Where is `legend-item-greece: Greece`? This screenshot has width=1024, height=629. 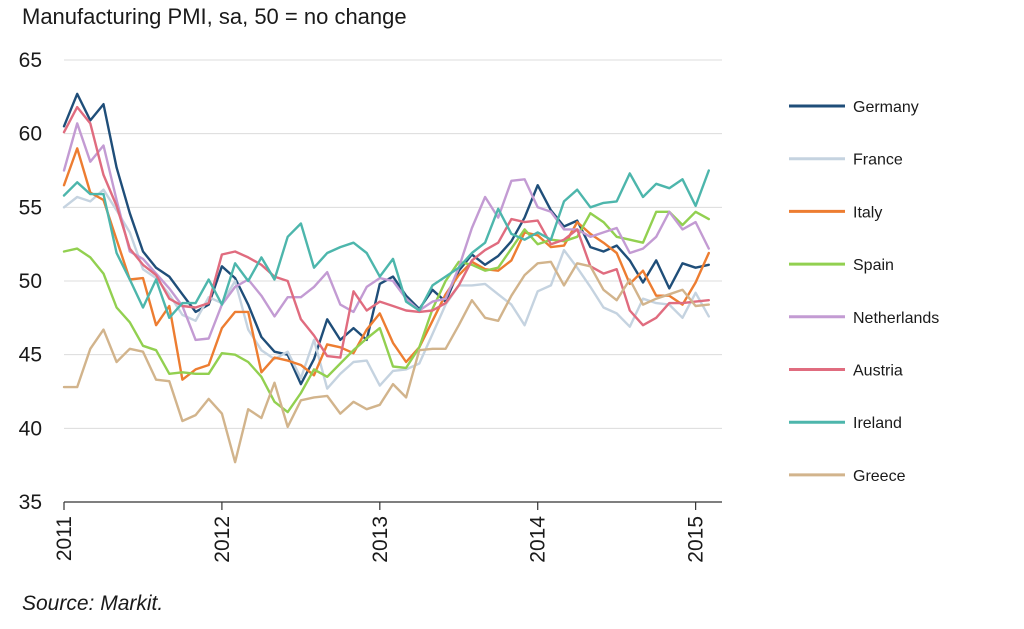
legend-item-greece: Greece is located at coordinates (847, 476).